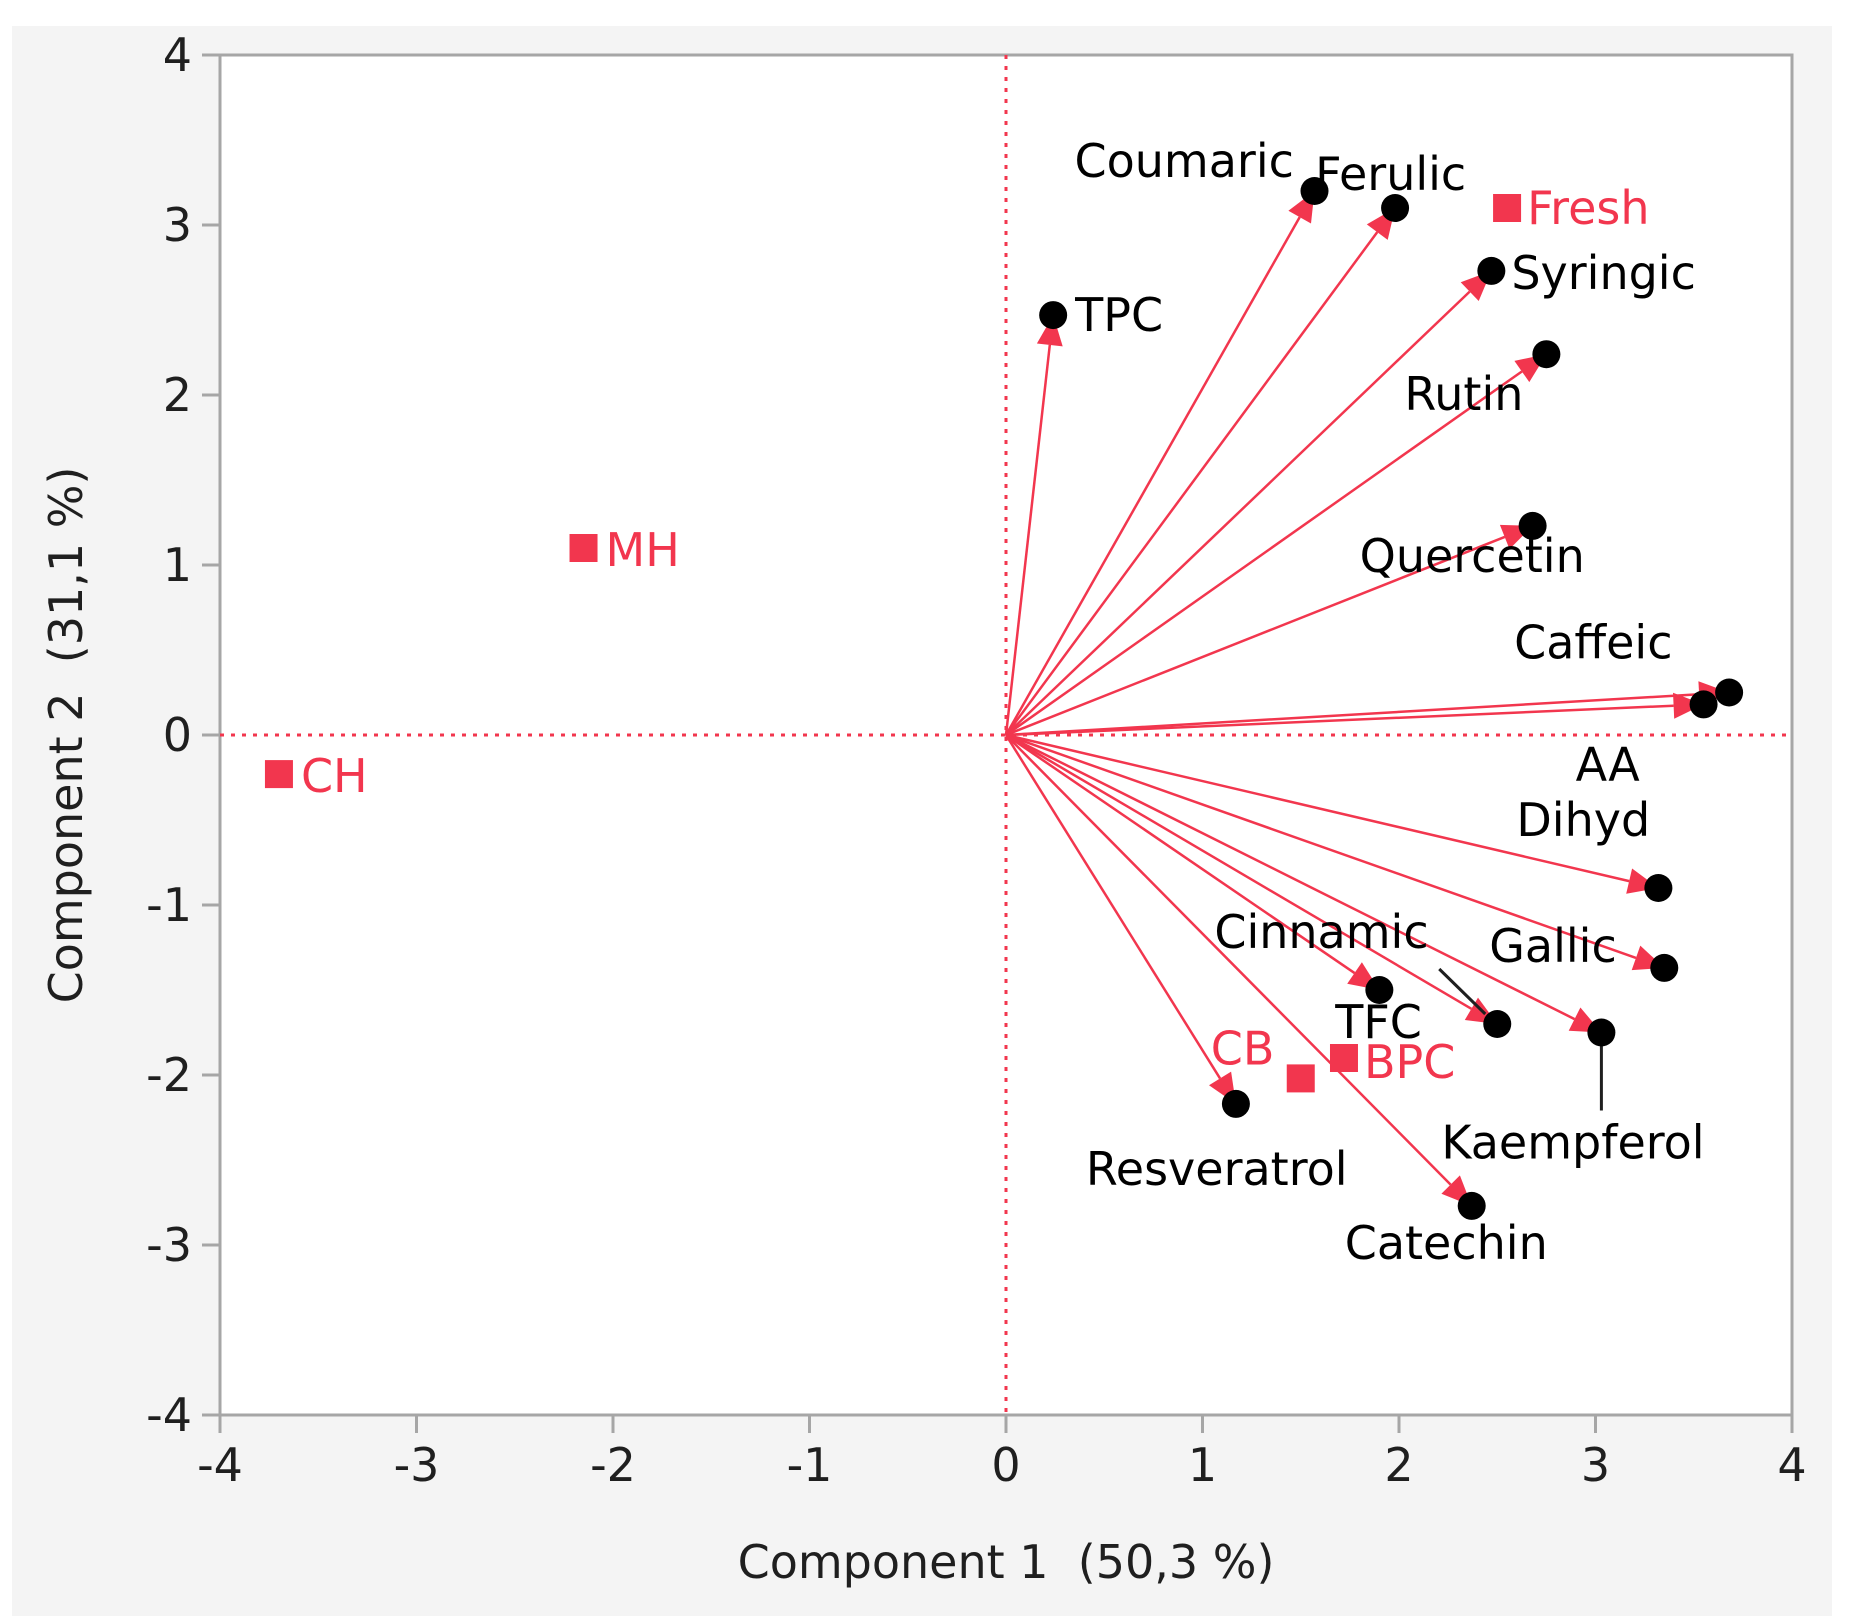 The image size is (1850, 1622). What do you see at coordinates (1343, 1058) in the screenshot?
I see `score-marker-bpc` at bounding box center [1343, 1058].